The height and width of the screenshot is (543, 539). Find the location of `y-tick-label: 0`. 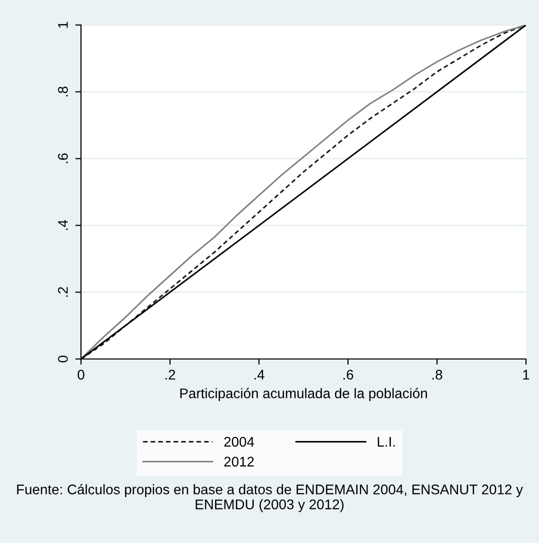

y-tick-label: 0 is located at coordinates (63, 359).